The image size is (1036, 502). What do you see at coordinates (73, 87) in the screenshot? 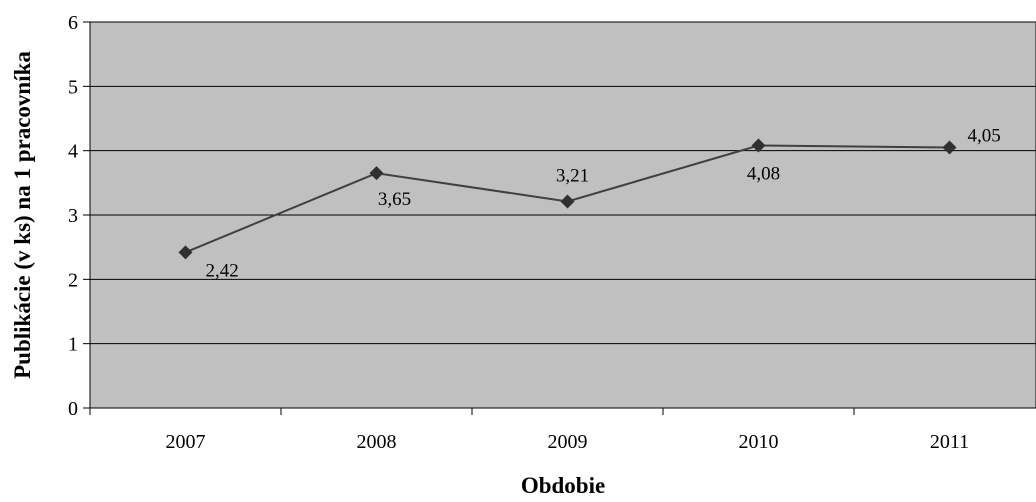
I see `y-tick-label: 5` at bounding box center [73, 87].